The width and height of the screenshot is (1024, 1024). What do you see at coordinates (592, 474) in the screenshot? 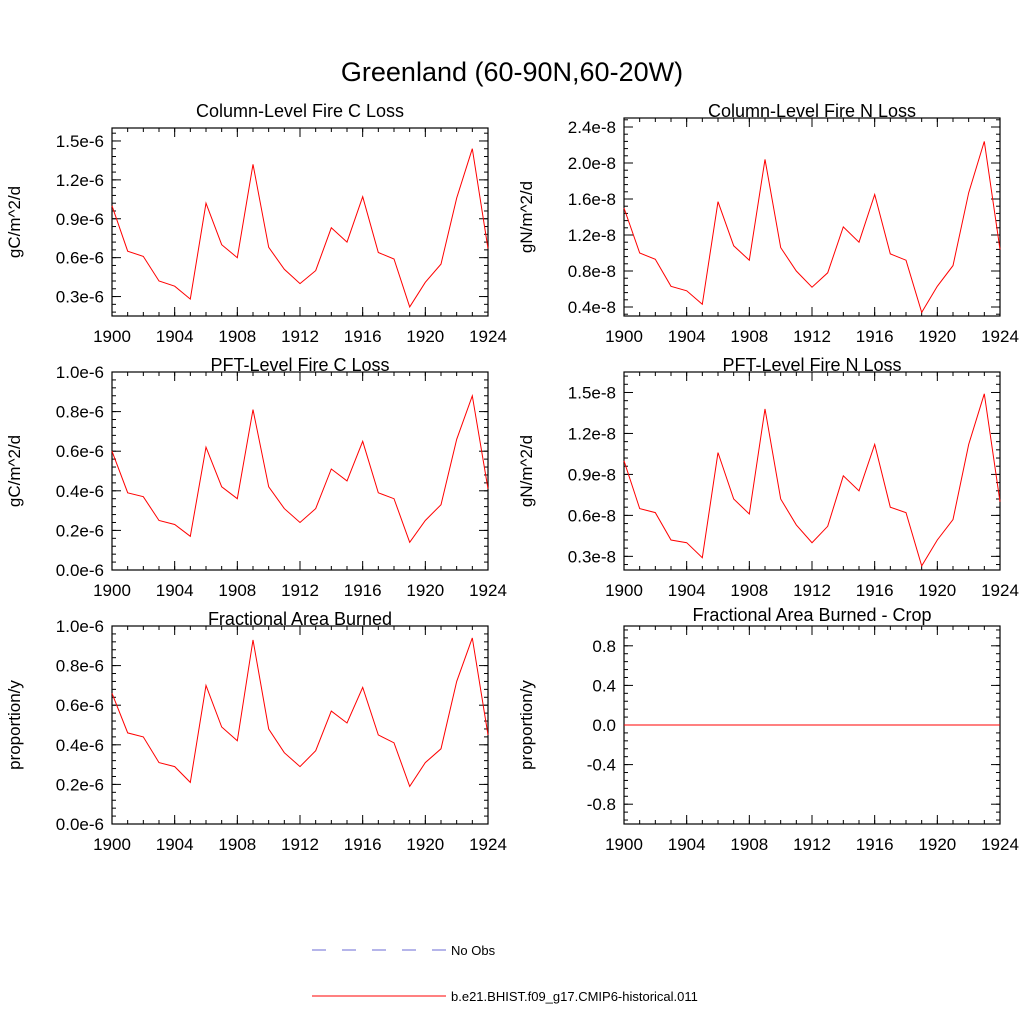
I see `y-tick-label: 0.9e-8` at bounding box center [592, 474].